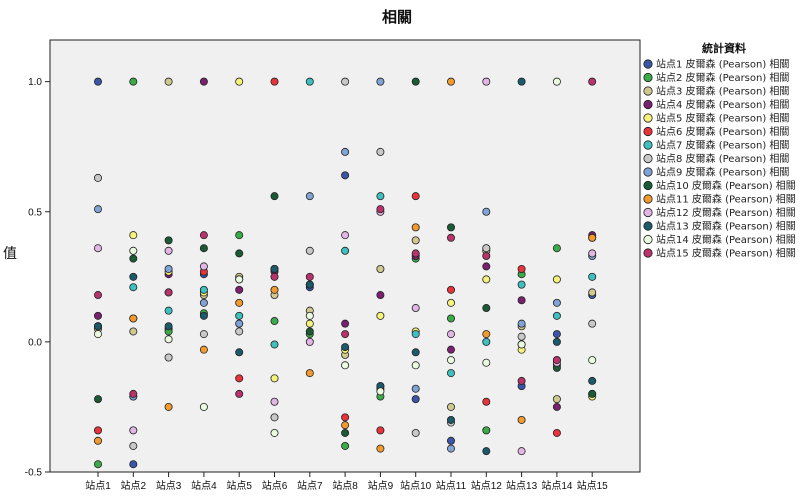  Describe the element at coordinates (724, 48) in the screenshot. I see `legend-title: 統計資料` at that location.